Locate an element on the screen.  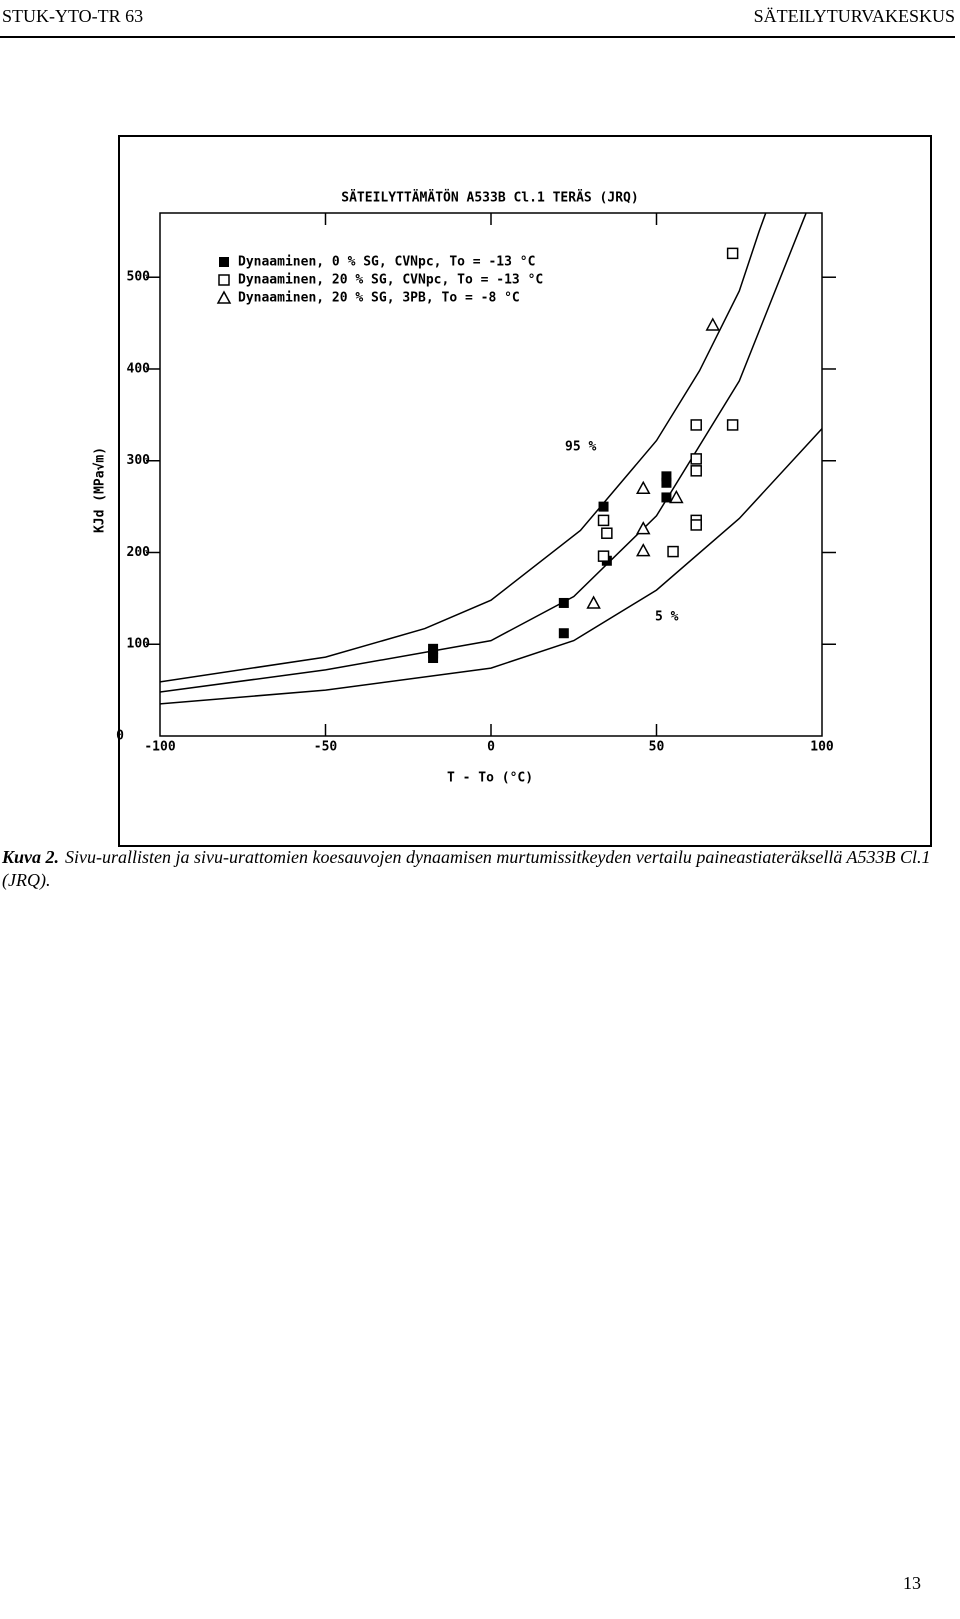
y-tick-label: 200 is located at coordinates (139, 552).